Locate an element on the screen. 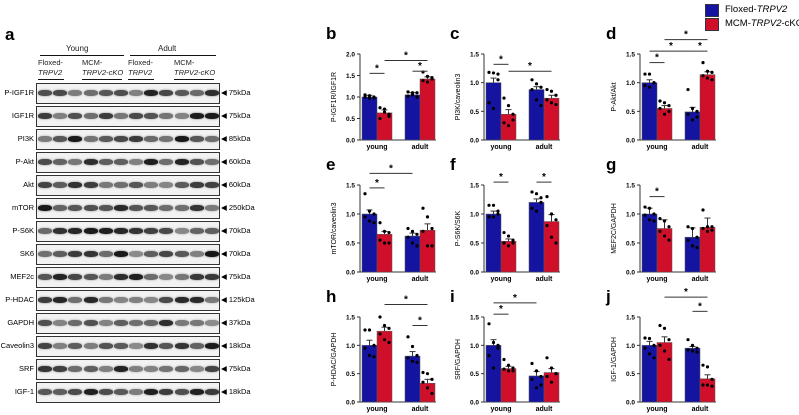 The image size is (799, 415). subgroup-label: TRPV2 is located at coordinates (50, 72).